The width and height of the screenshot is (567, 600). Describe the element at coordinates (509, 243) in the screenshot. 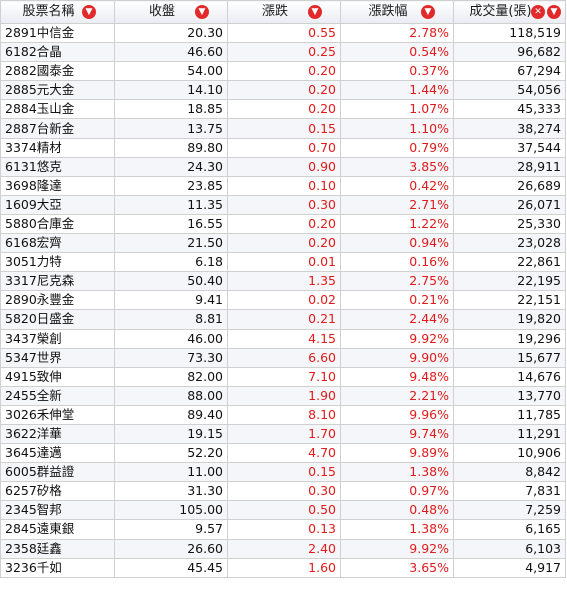

I see `volume-cell: 23,028` at that location.